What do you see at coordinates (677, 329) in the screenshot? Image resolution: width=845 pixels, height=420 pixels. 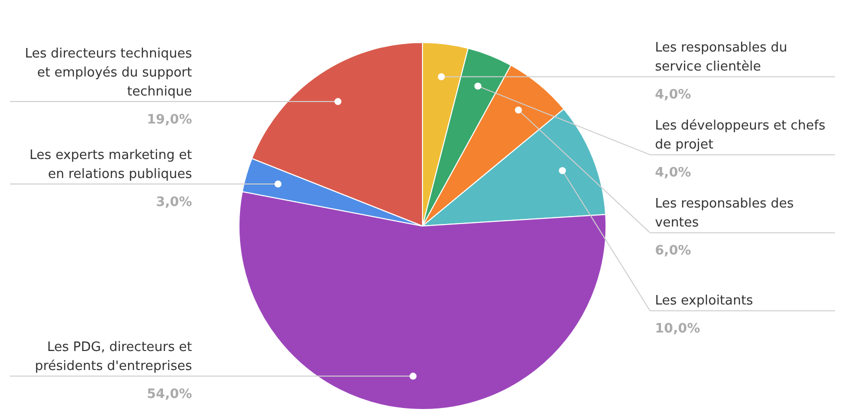 I see `data-label: 10,0%` at bounding box center [677, 329].